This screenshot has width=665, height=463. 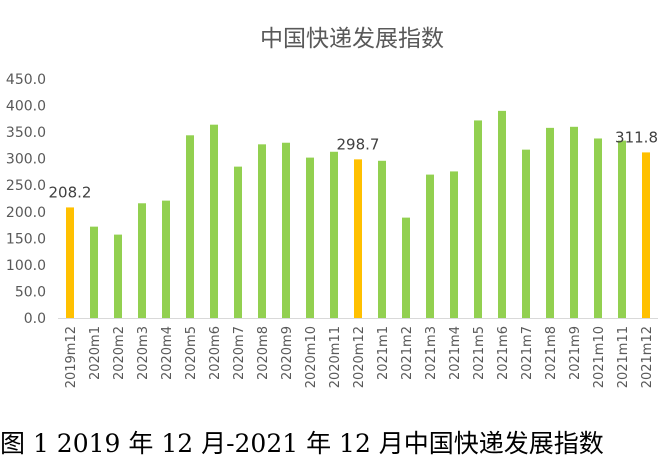 I want to click on bar-2020m1, so click(x=94, y=272).